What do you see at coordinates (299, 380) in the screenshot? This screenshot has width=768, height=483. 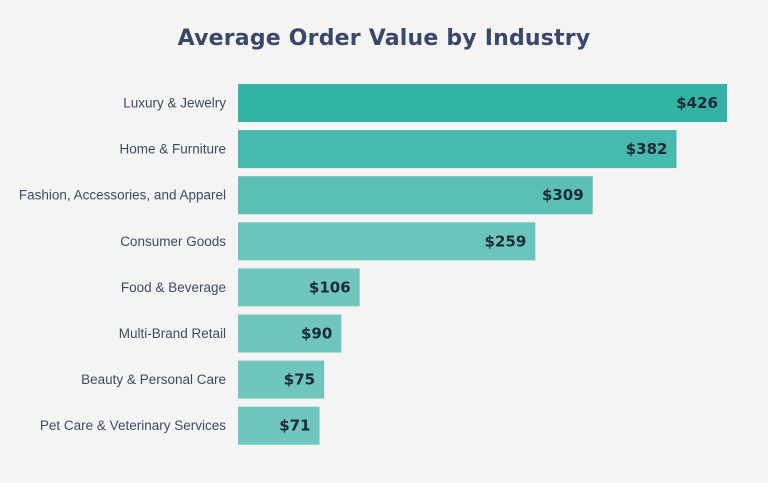 I see `value-label: $75` at bounding box center [299, 380].